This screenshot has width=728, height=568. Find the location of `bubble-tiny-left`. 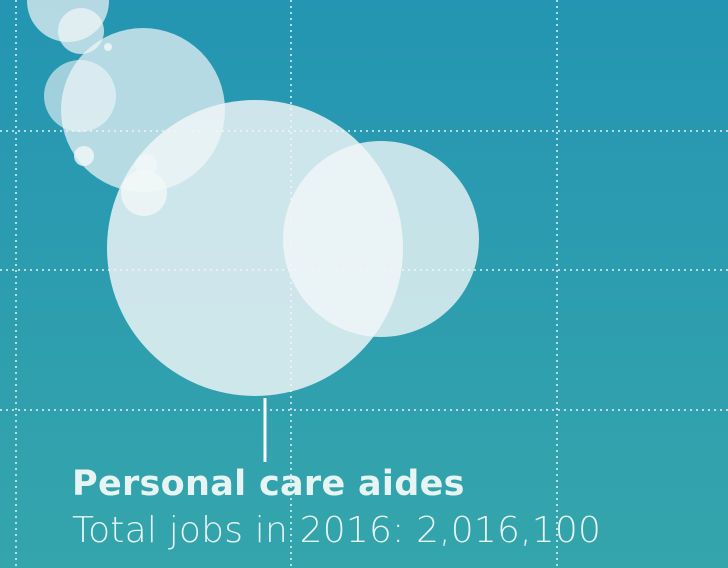

bubble-tiny-left is located at coordinates (84, 156).